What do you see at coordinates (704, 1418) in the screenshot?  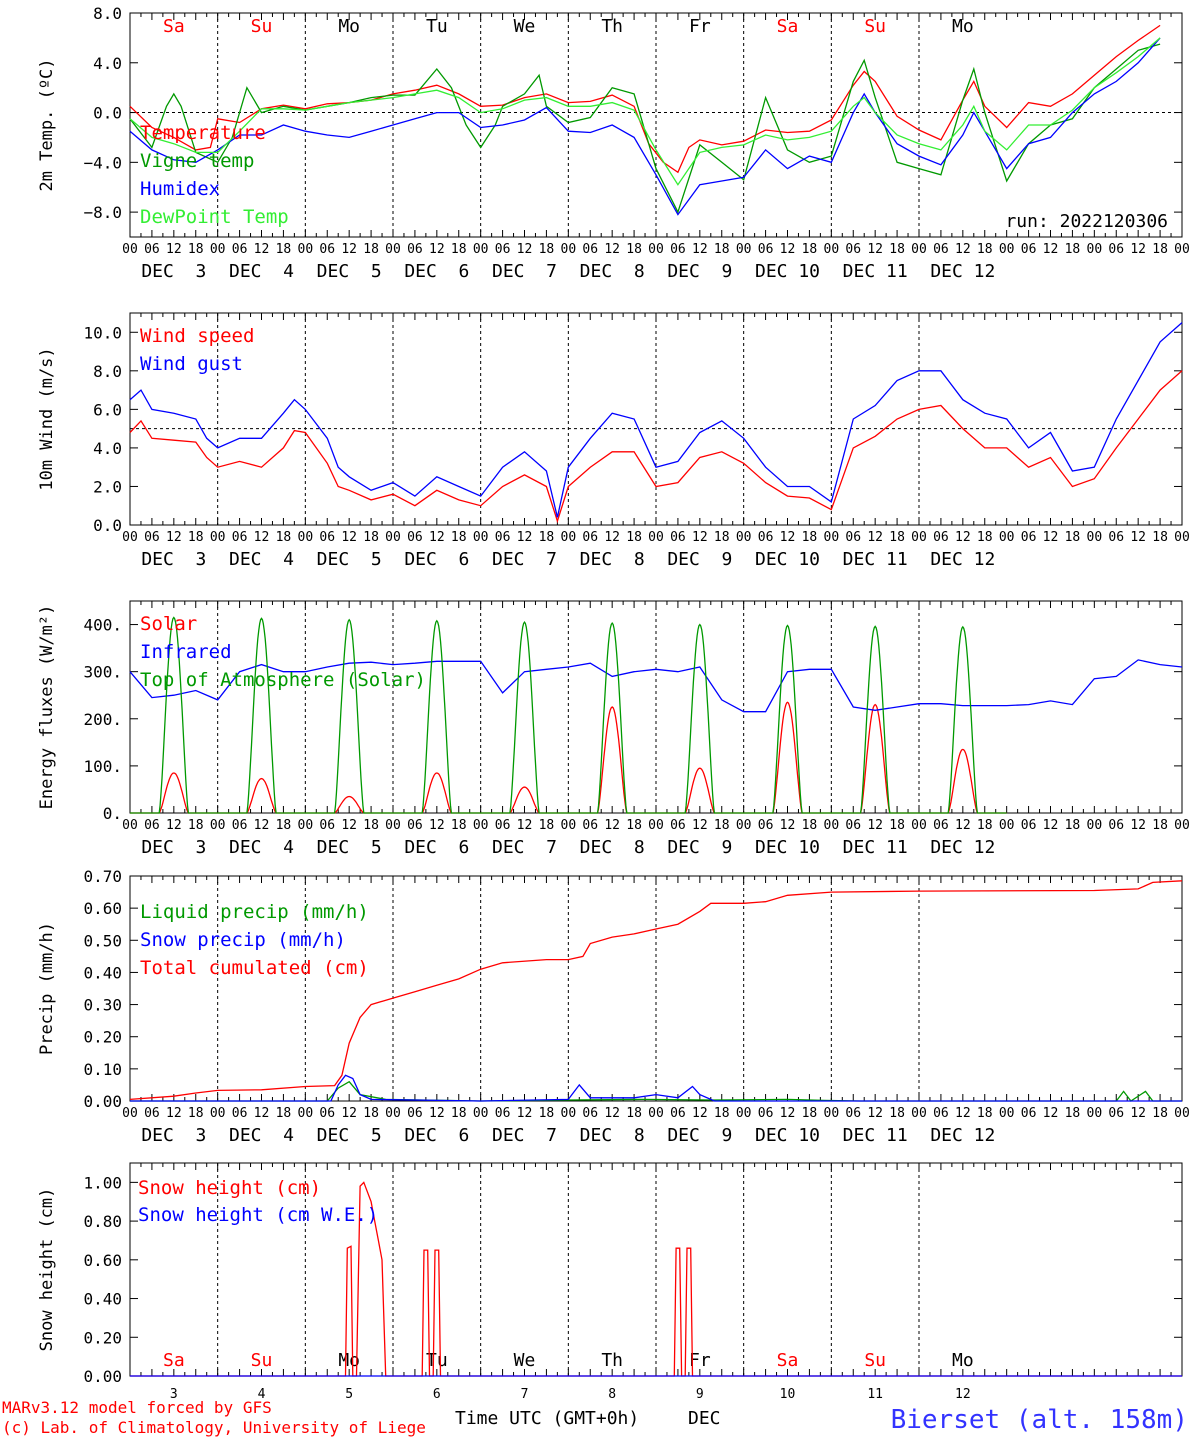 I see `time-axis-unit: DEC` at bounding box center [704, 1418].